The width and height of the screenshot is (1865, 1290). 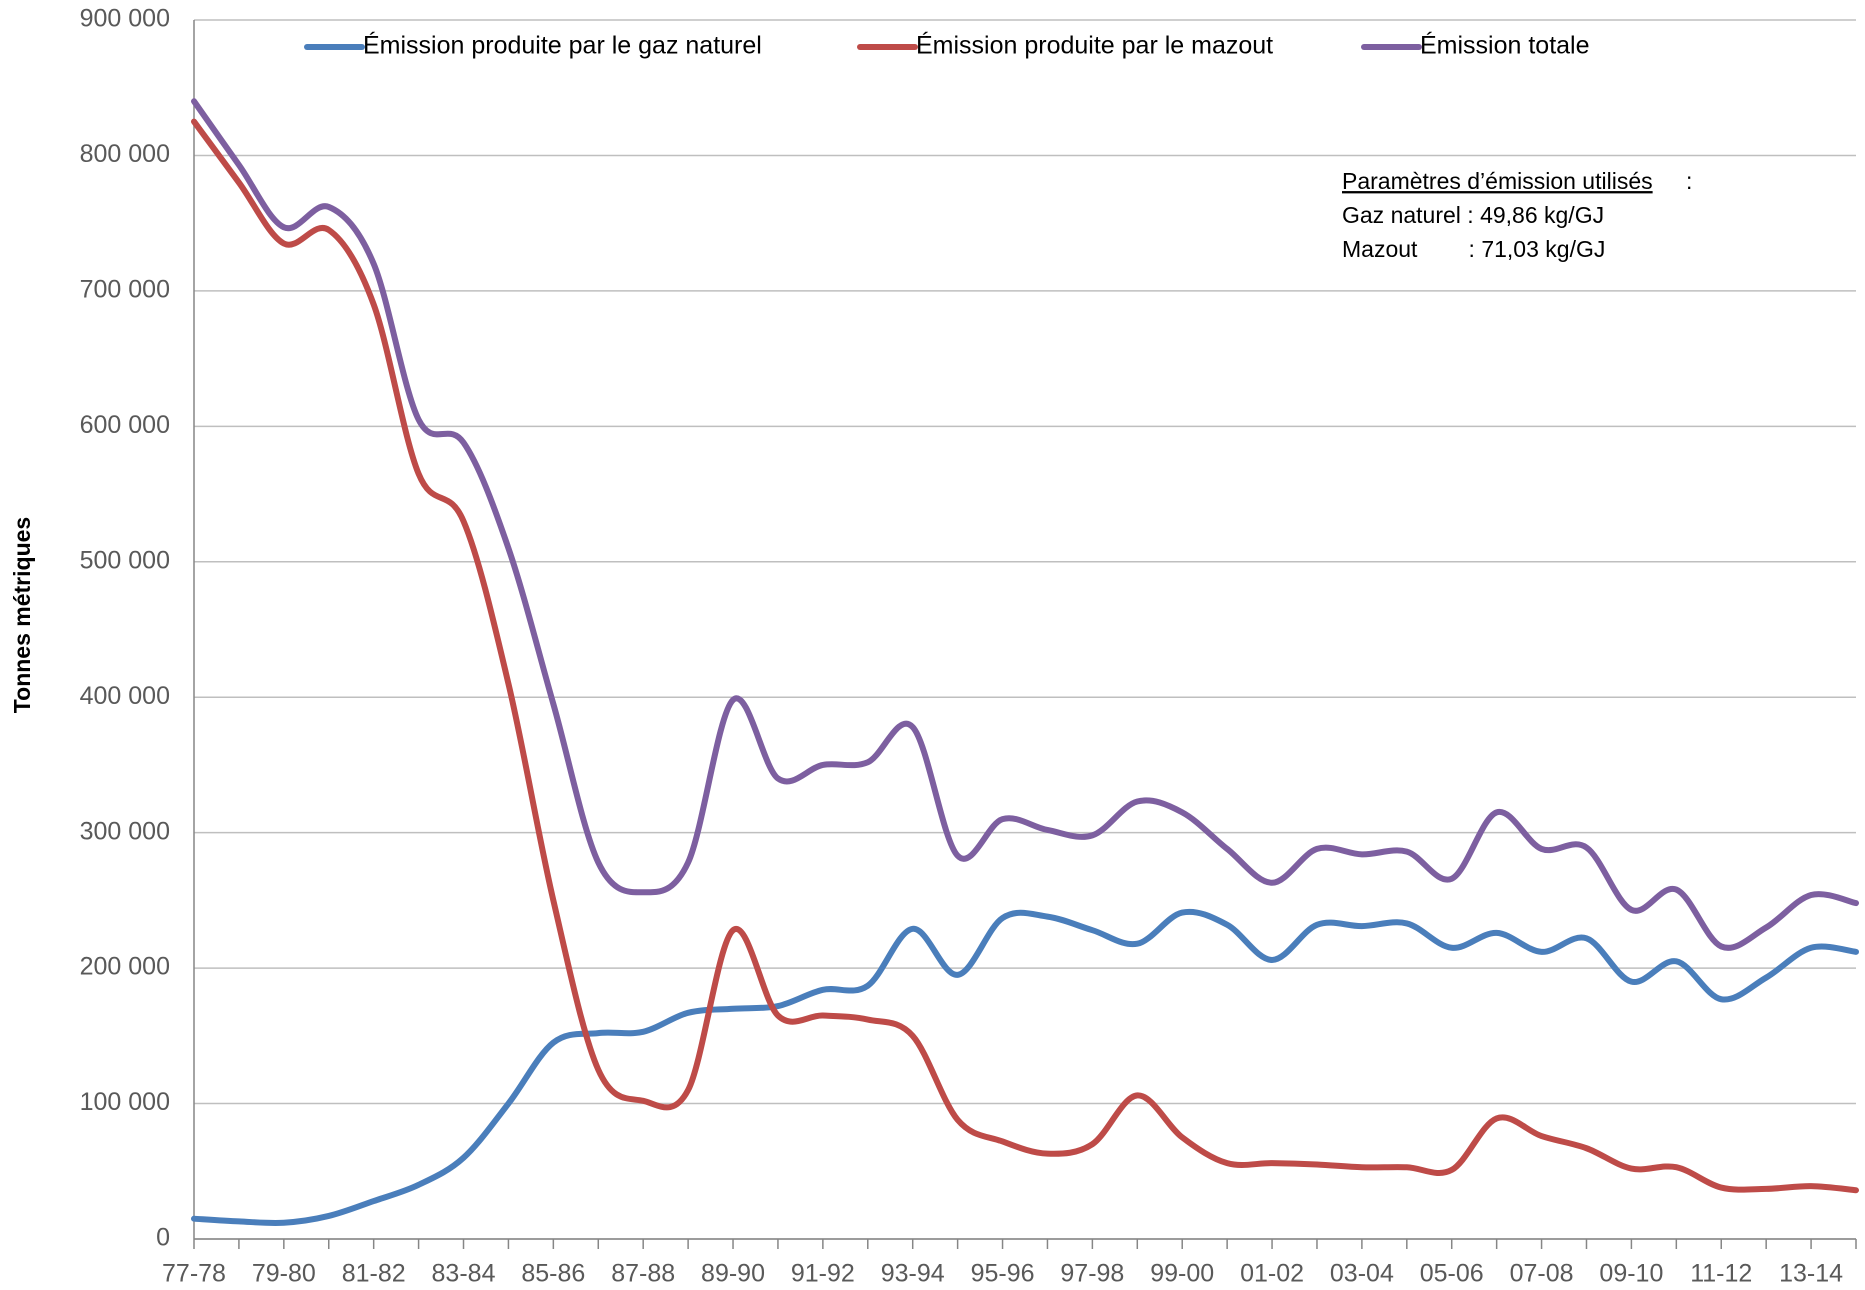 I want to click on x-tick-label: 05-06, so click(x=1452, y=1274).